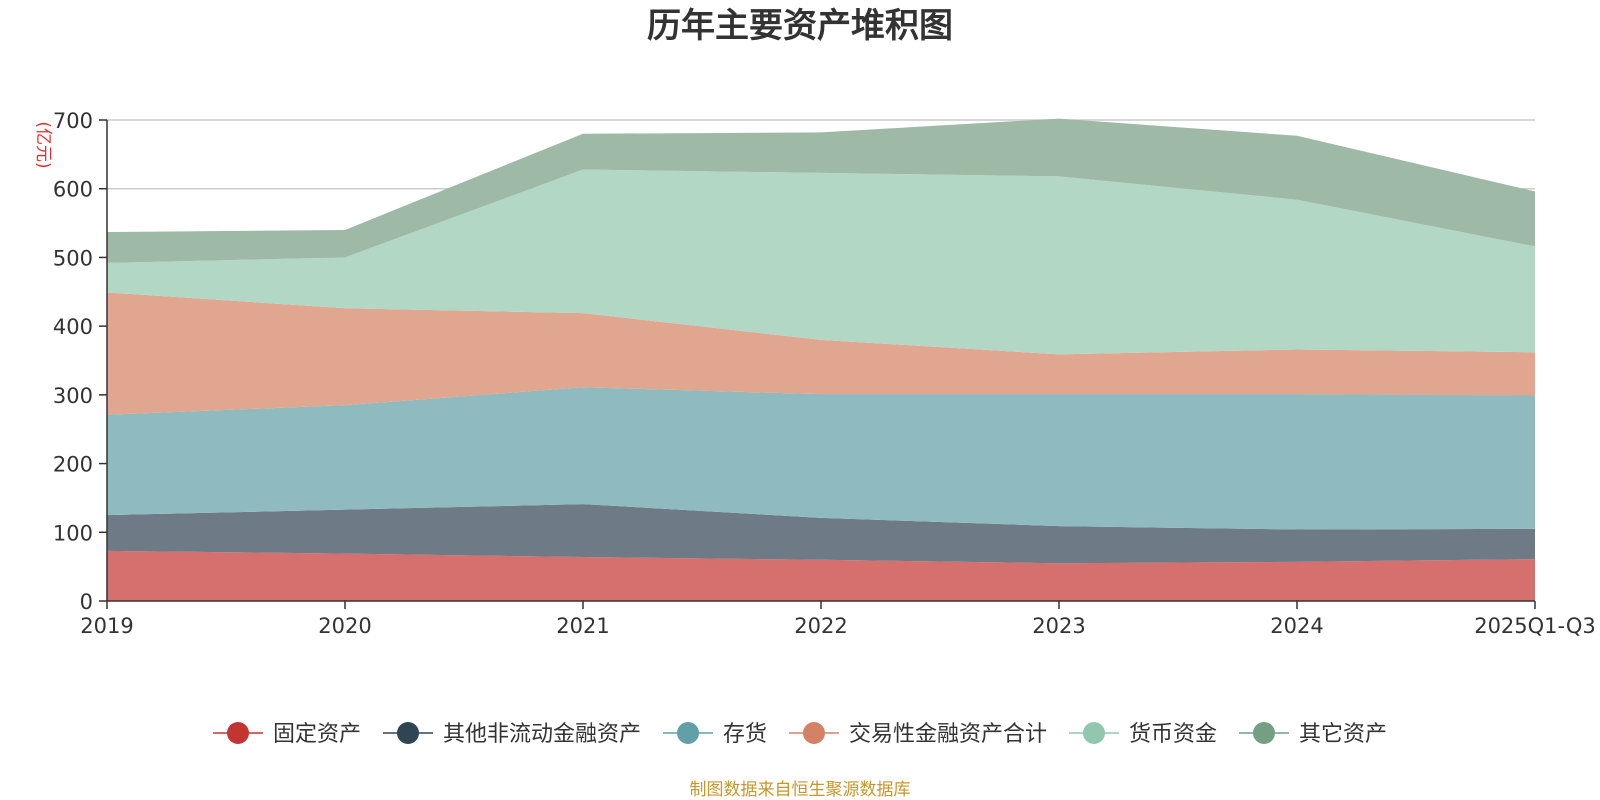  What do you see at coordinates (43, 144) in the screenshot?
I see `y-axis-unit-label: (亿元)` at bounding box center [43, 144].